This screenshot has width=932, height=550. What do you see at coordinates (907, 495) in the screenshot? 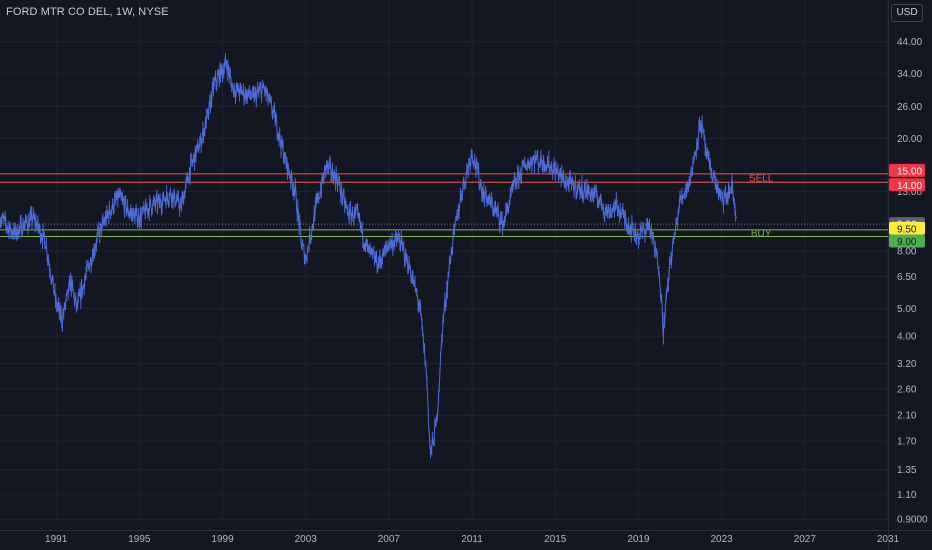
I see `y-tick-label: 1.10` at bounding box center [907, 495].